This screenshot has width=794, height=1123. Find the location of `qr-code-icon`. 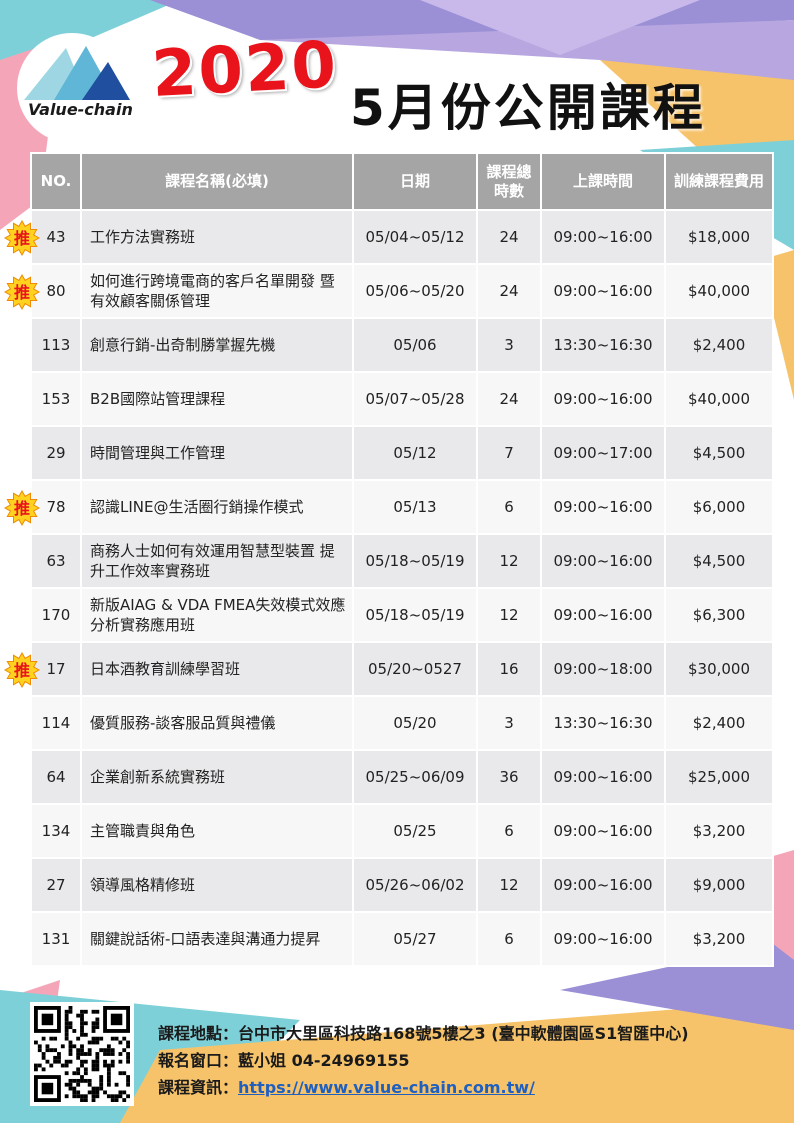

qr-code-icon is located at coordinates (82, 1054).